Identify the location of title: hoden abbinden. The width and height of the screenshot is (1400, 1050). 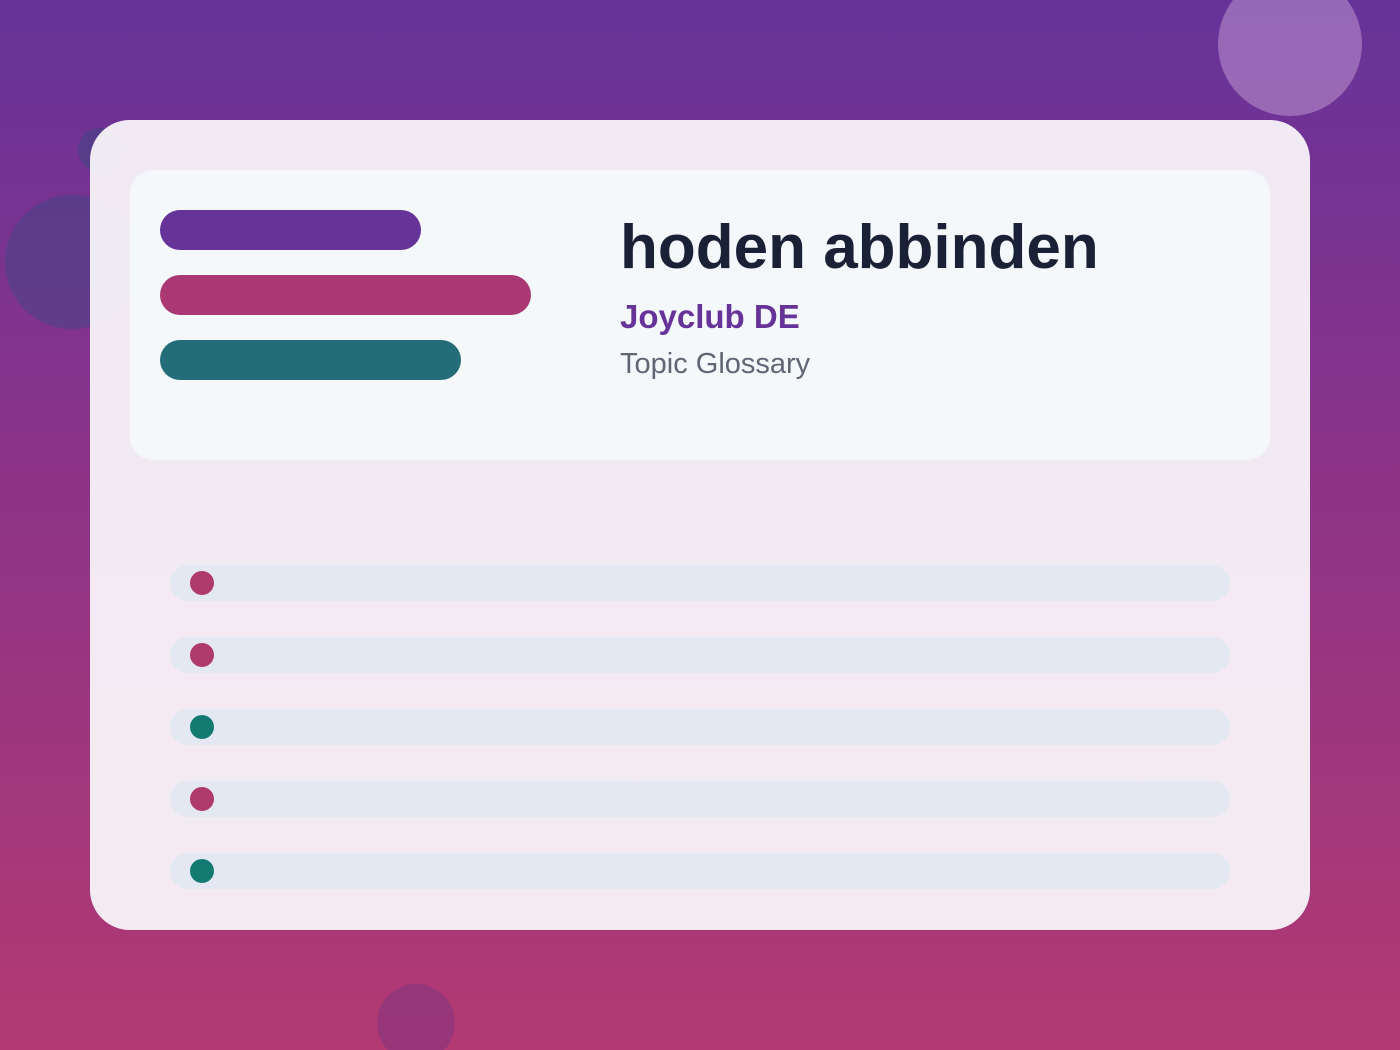
(859, 247).